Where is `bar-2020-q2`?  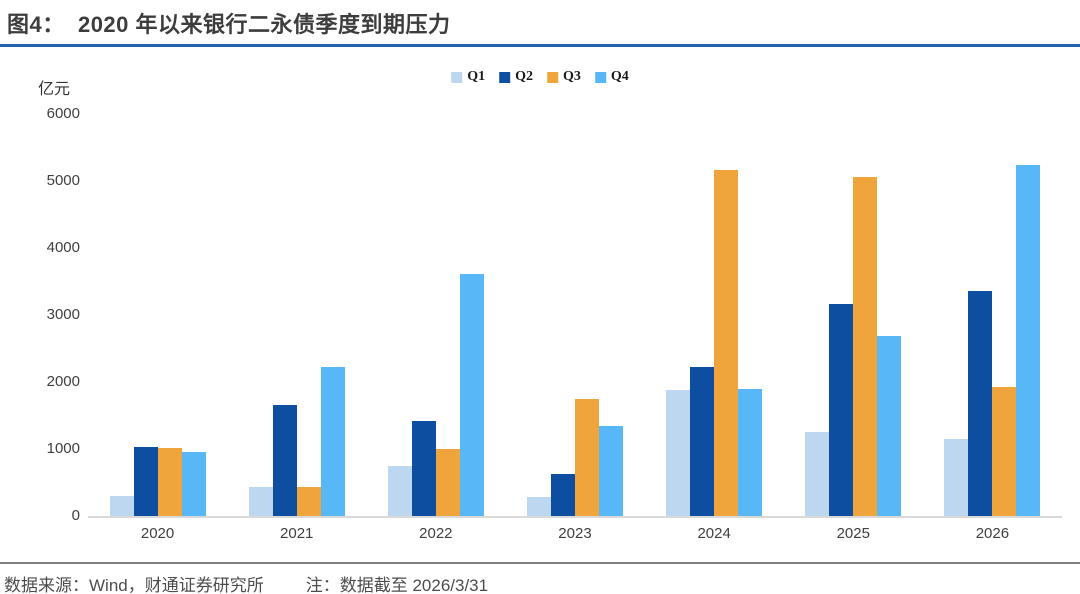 bar-2020-q2 is located at coordinates (145, 481).